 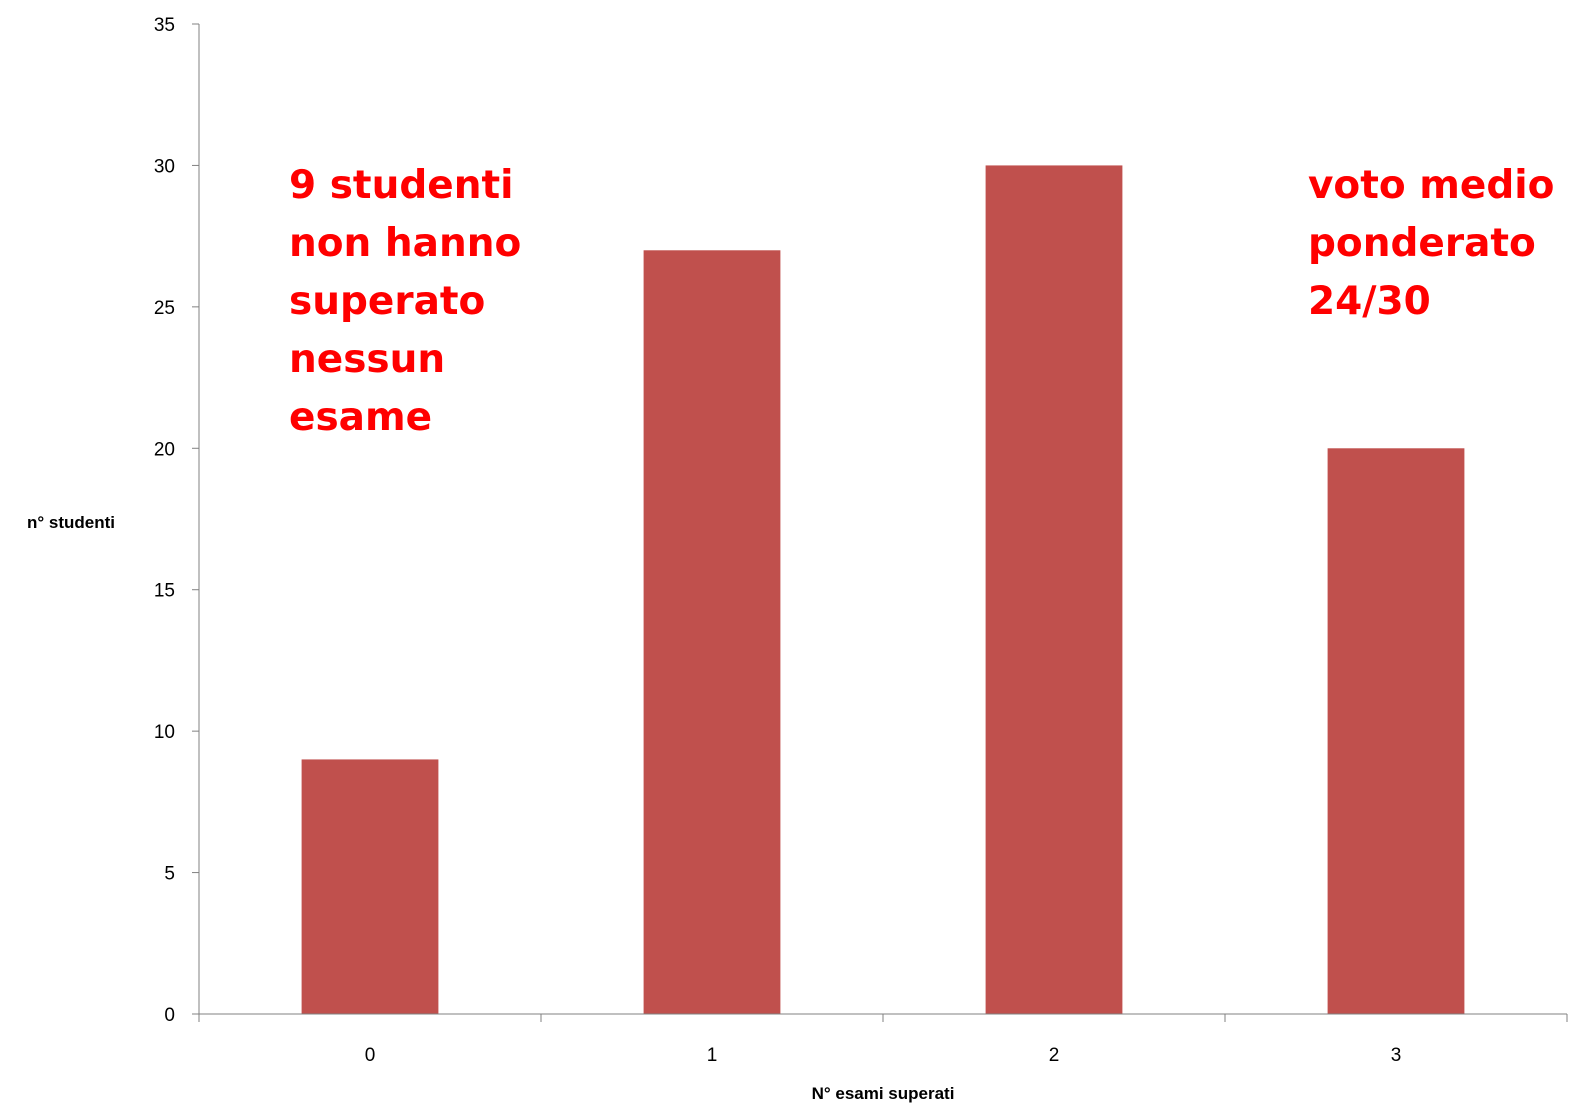 What do you see at coordinates (164, 449) in the screenshot?
I see `y-tick-label: 20` at bounding box center [164, 449].